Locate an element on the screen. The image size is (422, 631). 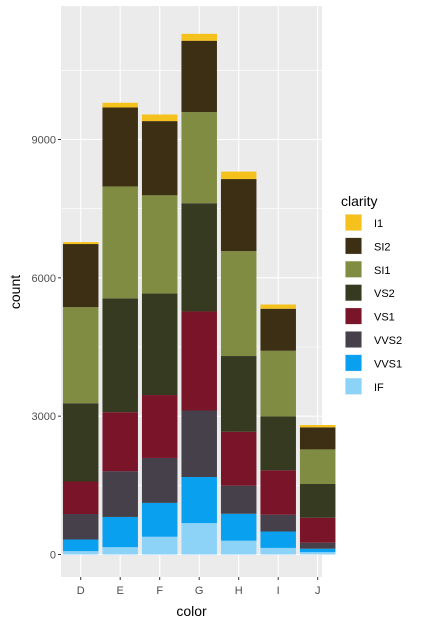
legend-label-VS1: VS1 is located at coordinates (384, 318).